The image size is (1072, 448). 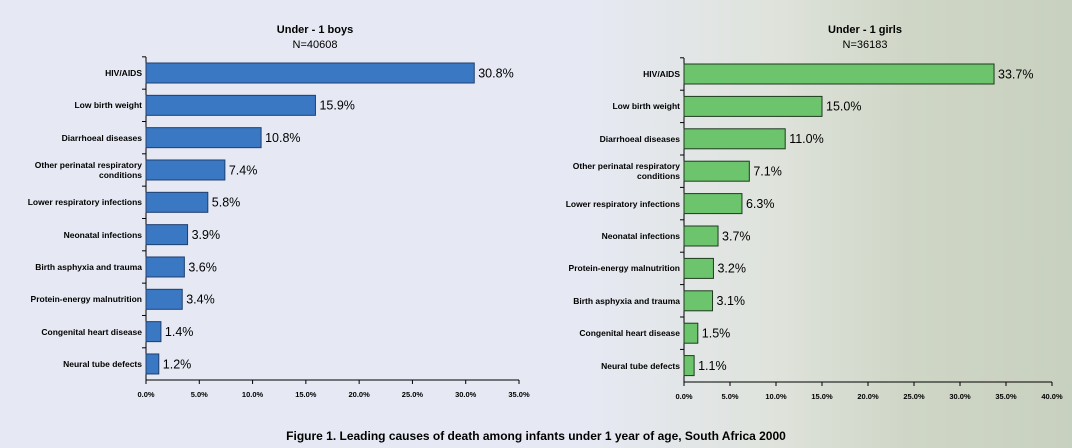 What do you see at coordinates (843, 107) in the screenshot?
I see `value-label: 15.0%` at bounding box center [843, 107].